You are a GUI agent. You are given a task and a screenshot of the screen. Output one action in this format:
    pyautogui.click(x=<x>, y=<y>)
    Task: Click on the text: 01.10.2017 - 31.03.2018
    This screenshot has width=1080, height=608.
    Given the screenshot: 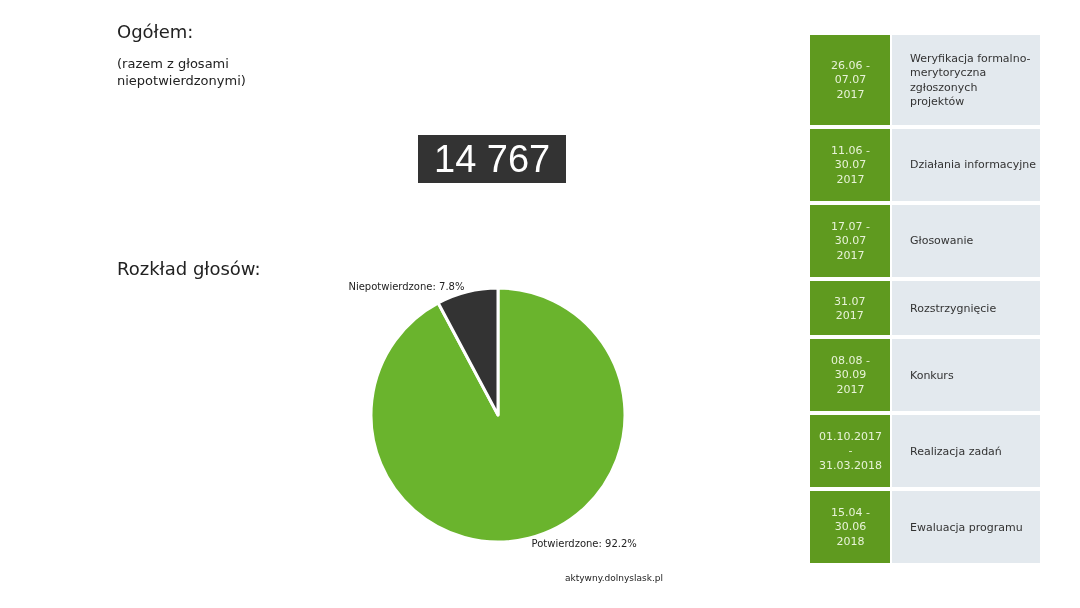 What is the action you would take?
    pyautogui.click(x=850, y=451)
    